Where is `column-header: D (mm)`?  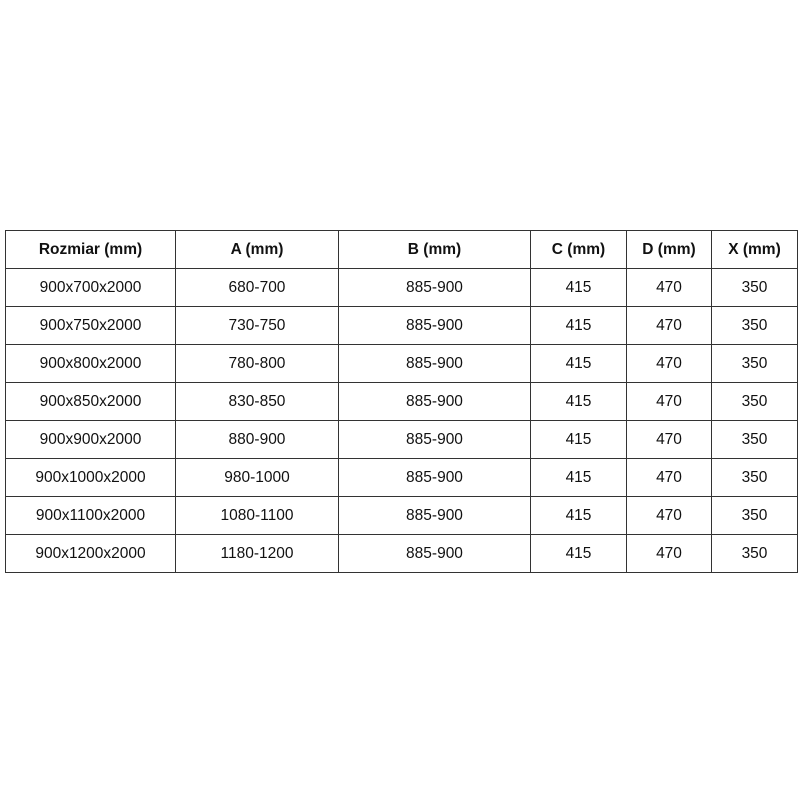 column-header: D (mm) is located at coordinates (669, 249).